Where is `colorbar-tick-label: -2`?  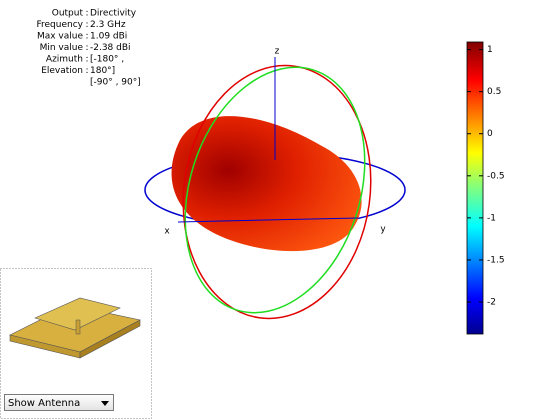 colorbar-tick-label: -2 is located at coordinates (491, 303).